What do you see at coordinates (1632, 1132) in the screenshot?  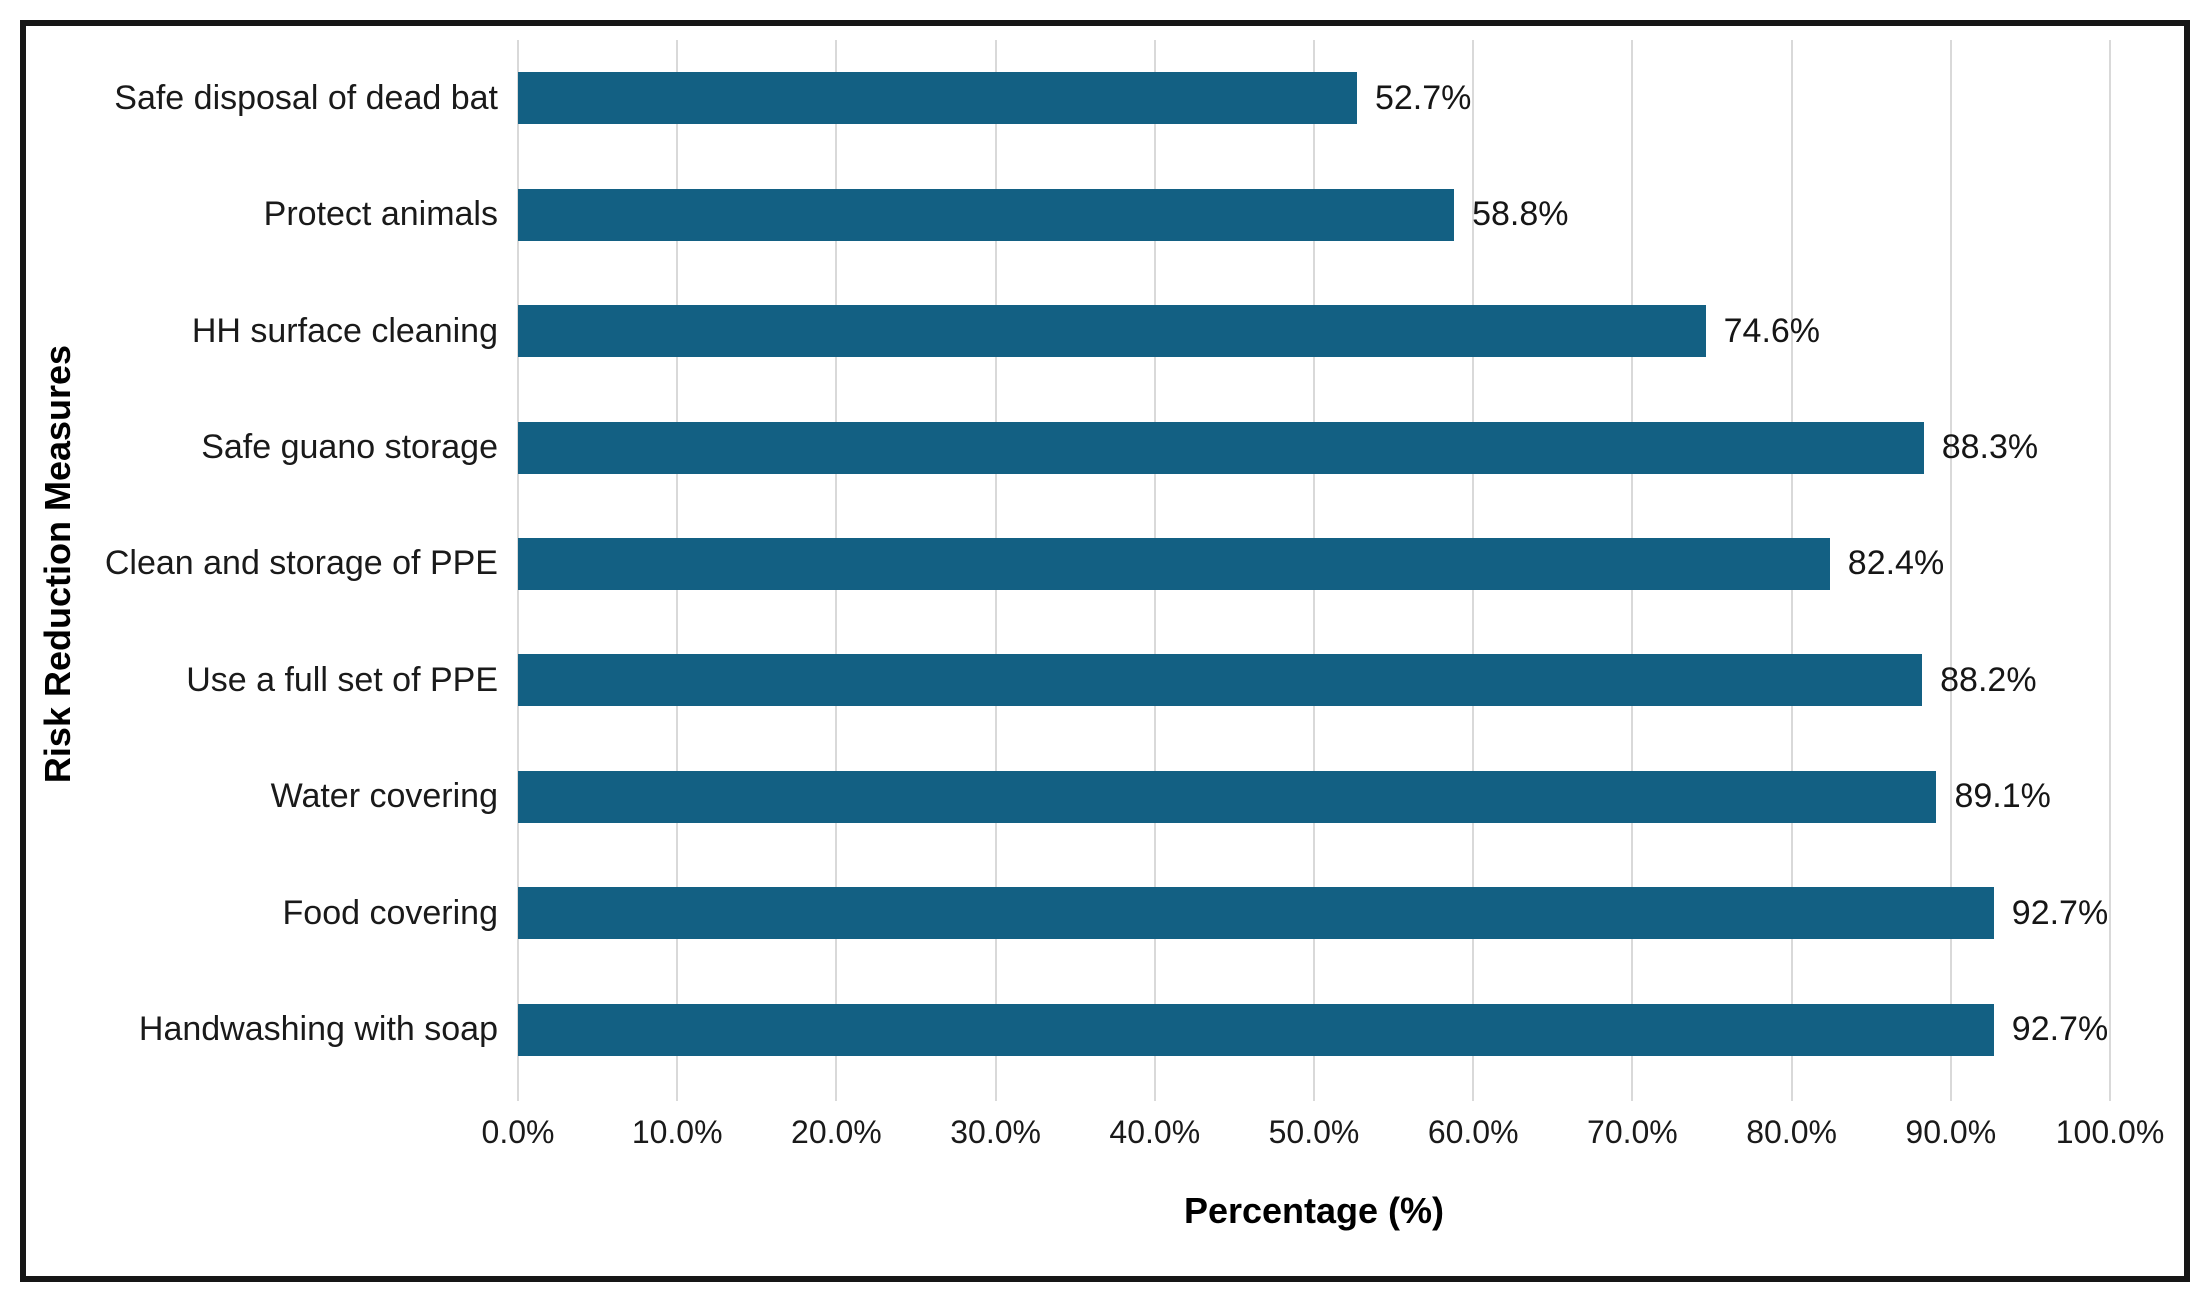 I see `x-tick-label: 70.0%` at bounding box center [1632, 1132].